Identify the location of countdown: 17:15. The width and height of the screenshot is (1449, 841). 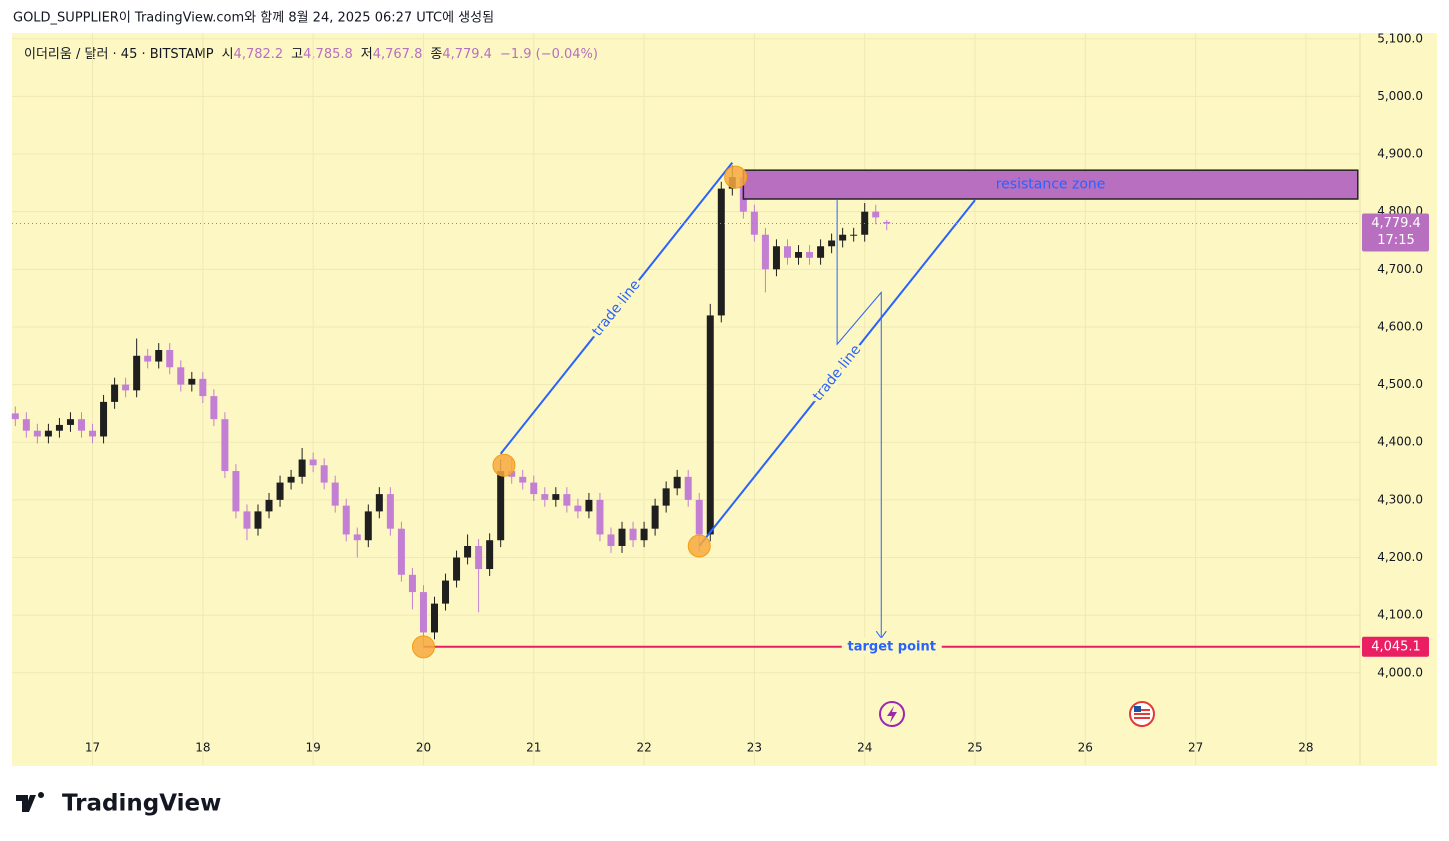
(1395, 240).